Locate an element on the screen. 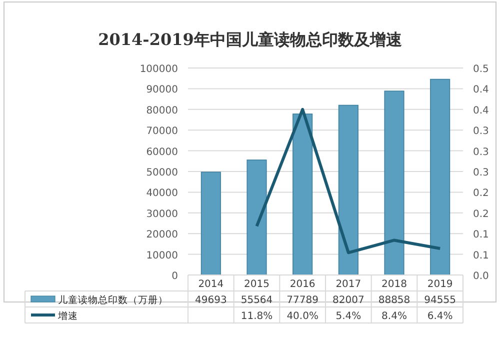 This screenshot has width=500, height=362. x-tick-label: 2019 is located at coordinates (440, 284).